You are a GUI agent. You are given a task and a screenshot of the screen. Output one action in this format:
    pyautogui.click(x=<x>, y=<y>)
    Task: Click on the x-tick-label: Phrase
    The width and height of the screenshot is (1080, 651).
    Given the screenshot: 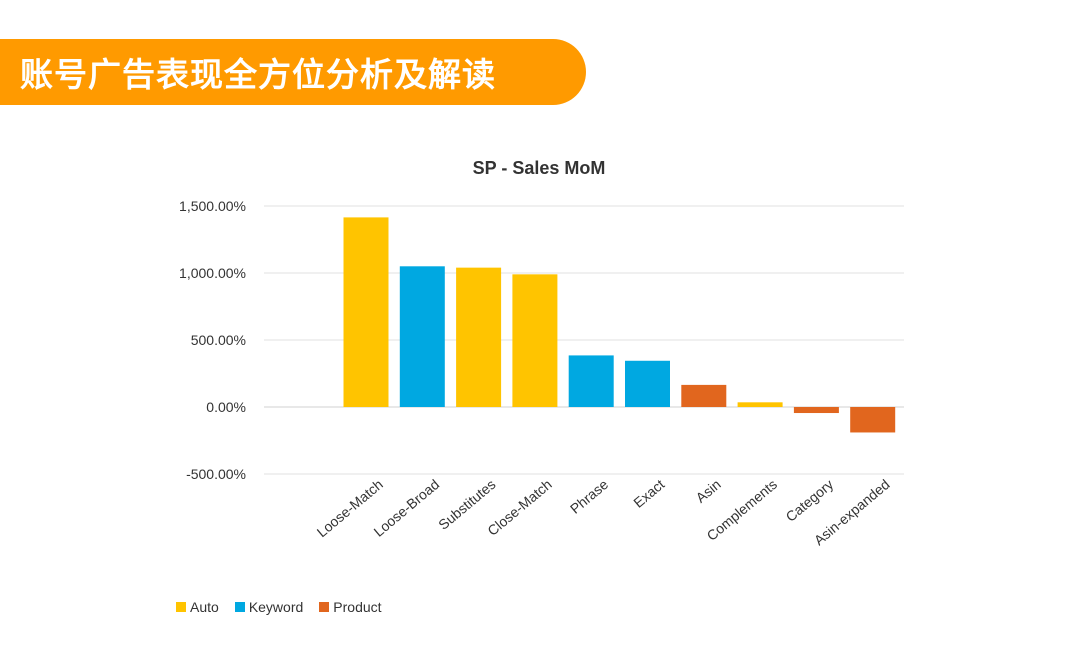 What is the action you would take?
    pyautogui.click(x=589, y=496)
    